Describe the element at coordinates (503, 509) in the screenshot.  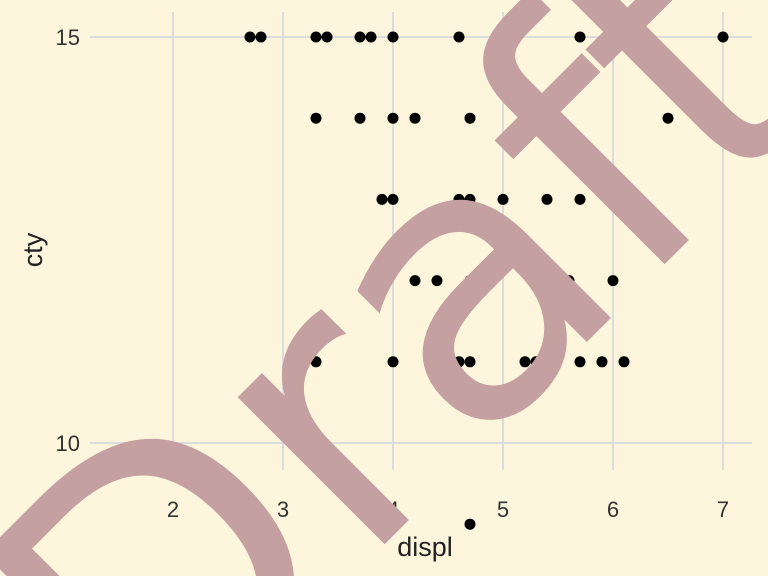
I see `x-tick-label: 5` at that location.